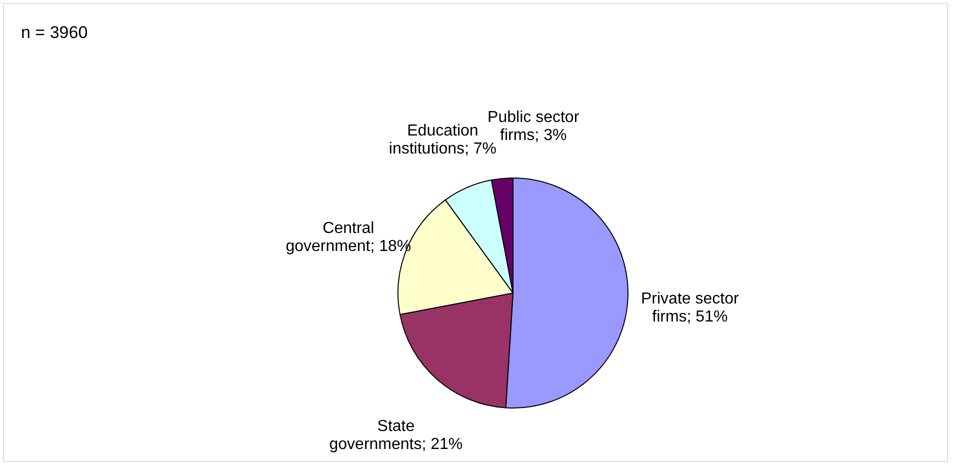 This screenshot has height=470, width=956. Describe the element at coordinates (396, 435) in the screenshot. I see `slice-label: State governments; 21%` at that location.